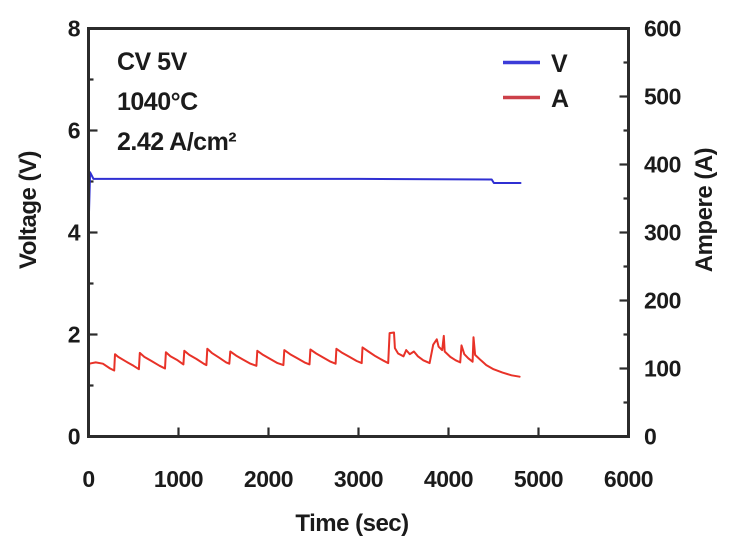 The image size is (741, 558). What do you see at coordinates (662, 97) in the screenshot?
I see `y-right-tick-label: 500` at bounding box center [662, 97].